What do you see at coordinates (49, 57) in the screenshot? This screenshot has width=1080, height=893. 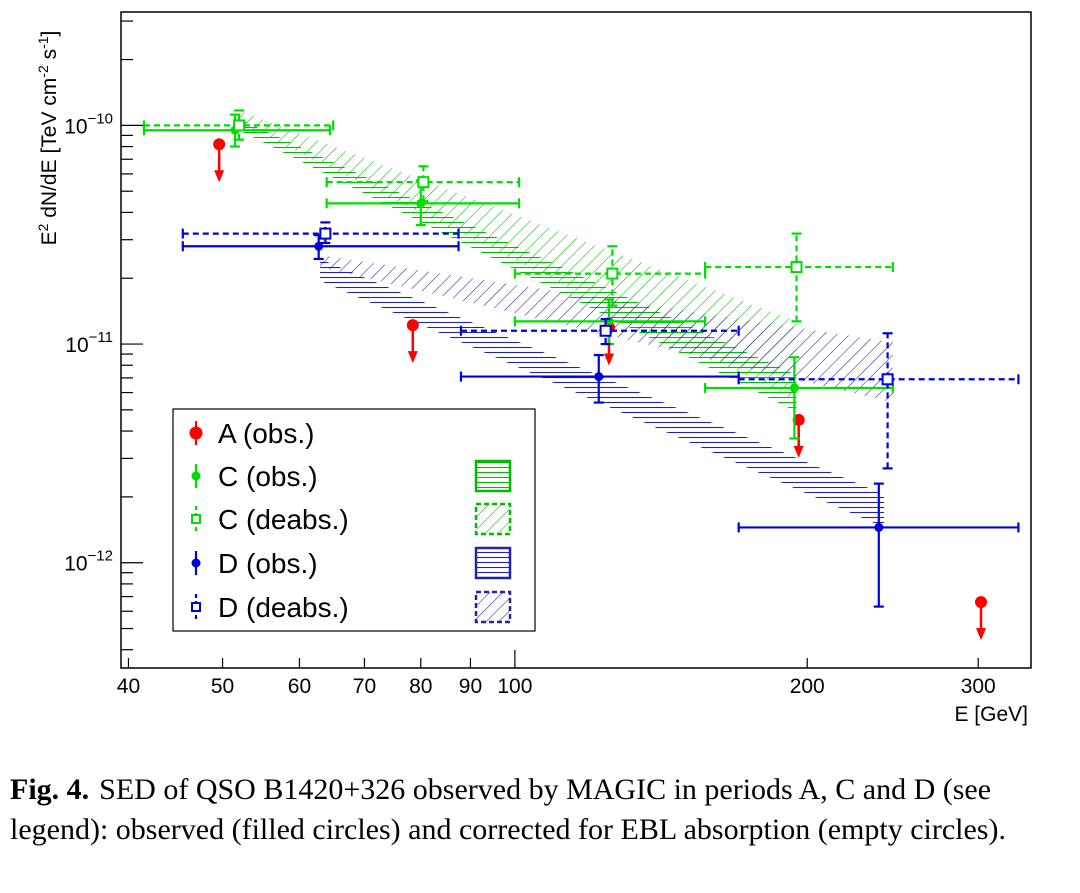 I see `y-label-mid2: s` at bounding box center [49, 57].